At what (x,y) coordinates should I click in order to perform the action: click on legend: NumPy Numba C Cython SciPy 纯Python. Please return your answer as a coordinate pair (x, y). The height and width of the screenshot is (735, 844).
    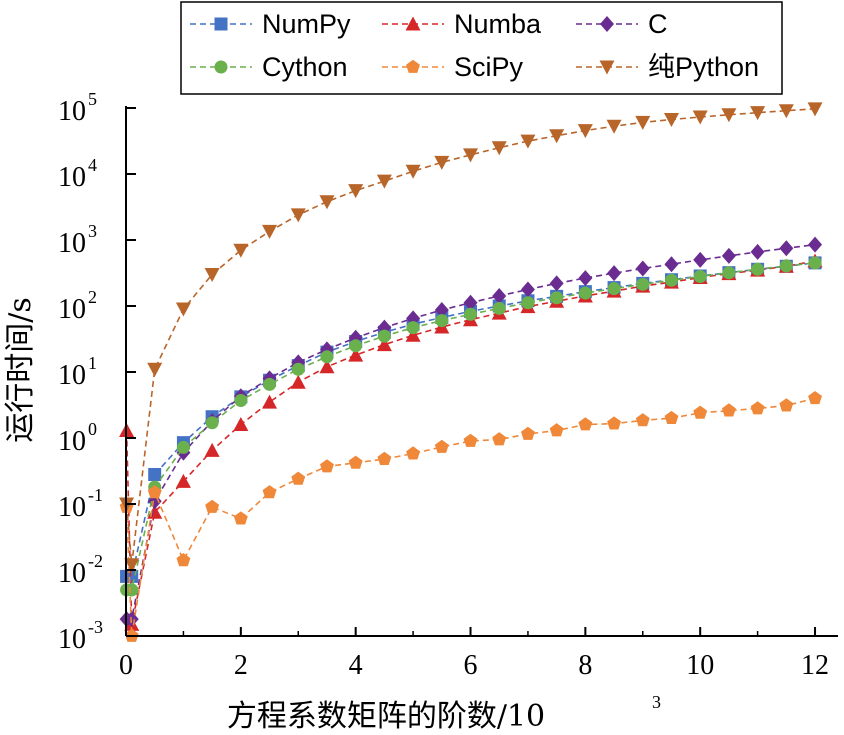
    Looking at the image, I should click on (481, 48).